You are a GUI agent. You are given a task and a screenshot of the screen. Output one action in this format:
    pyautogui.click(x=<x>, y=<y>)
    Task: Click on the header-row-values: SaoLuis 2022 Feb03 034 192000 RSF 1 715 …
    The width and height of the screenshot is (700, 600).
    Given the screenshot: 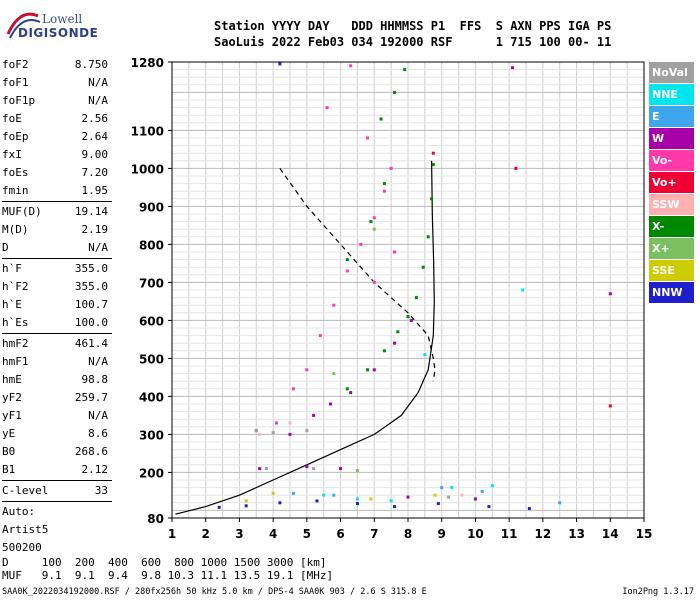 What is the action you would take?
    pyautogui.click(x=413, y=42)
    